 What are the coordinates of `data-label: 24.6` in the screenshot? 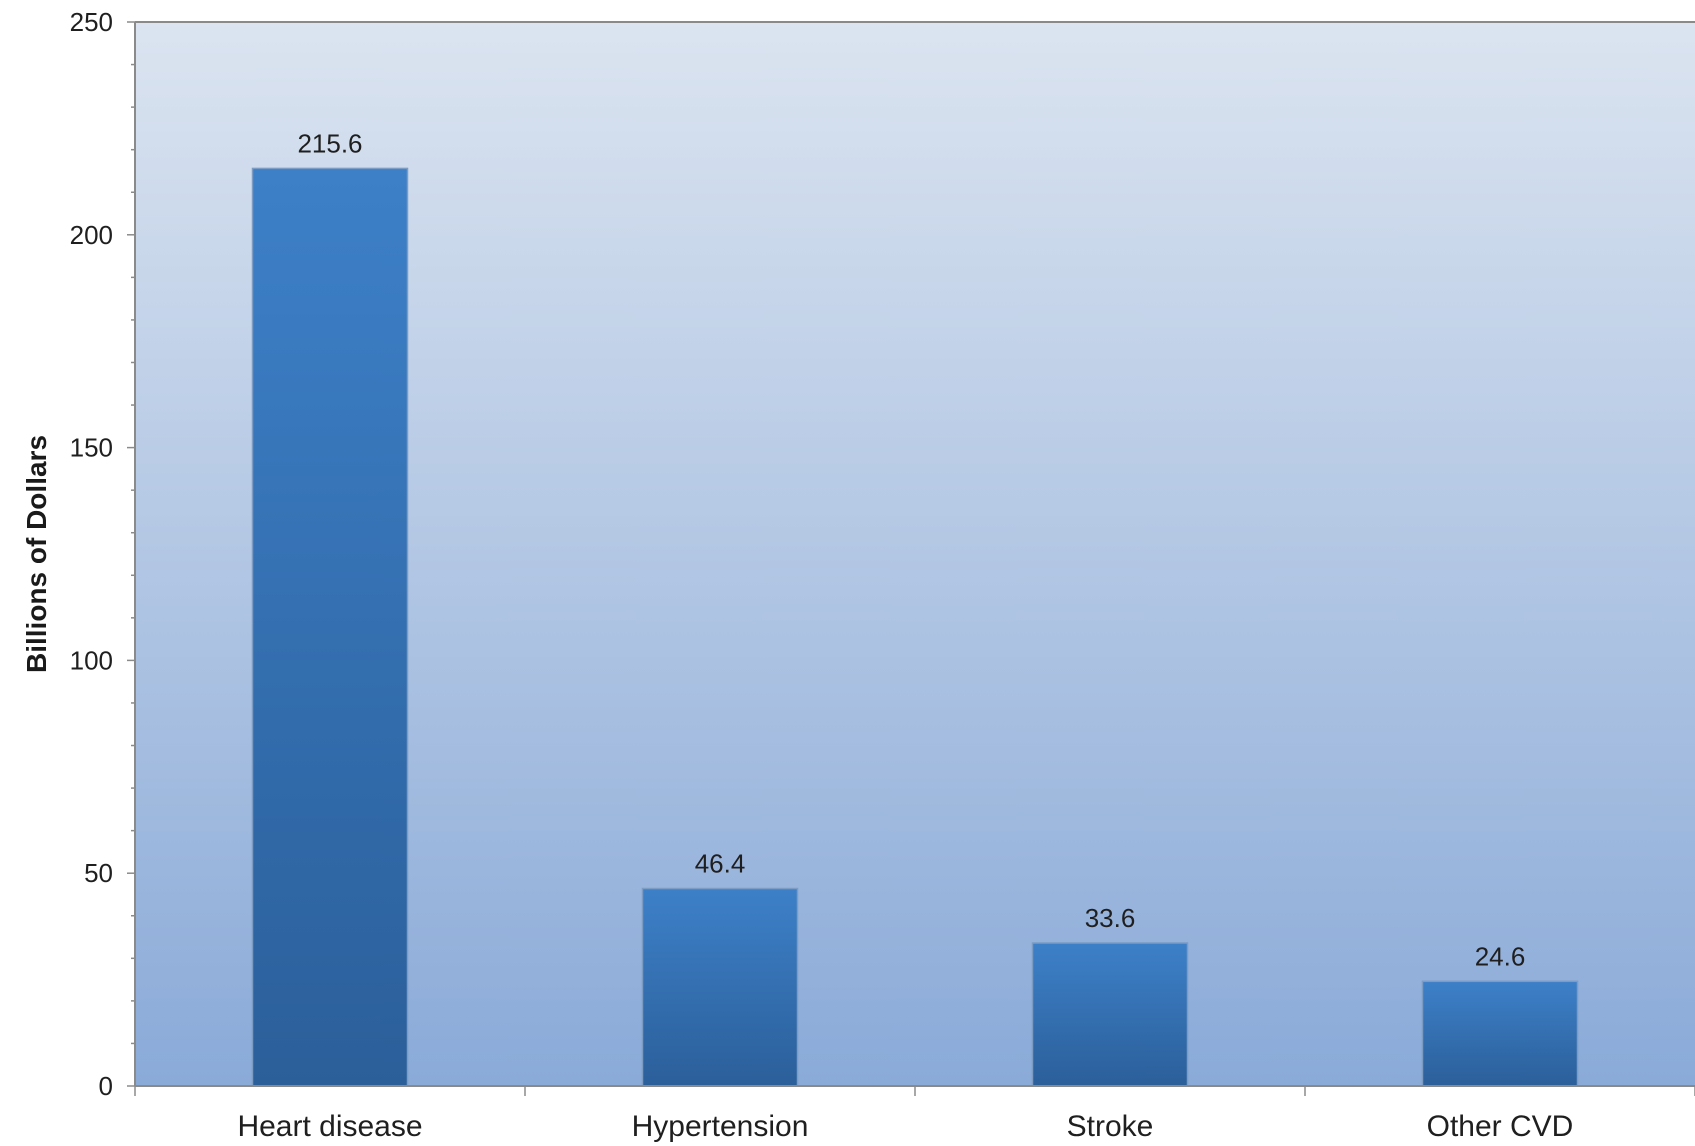 It's located at (1500, 956).